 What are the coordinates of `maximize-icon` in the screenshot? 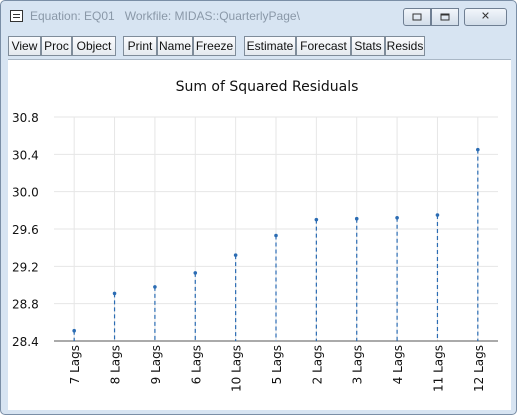 It's located at (445, 17).